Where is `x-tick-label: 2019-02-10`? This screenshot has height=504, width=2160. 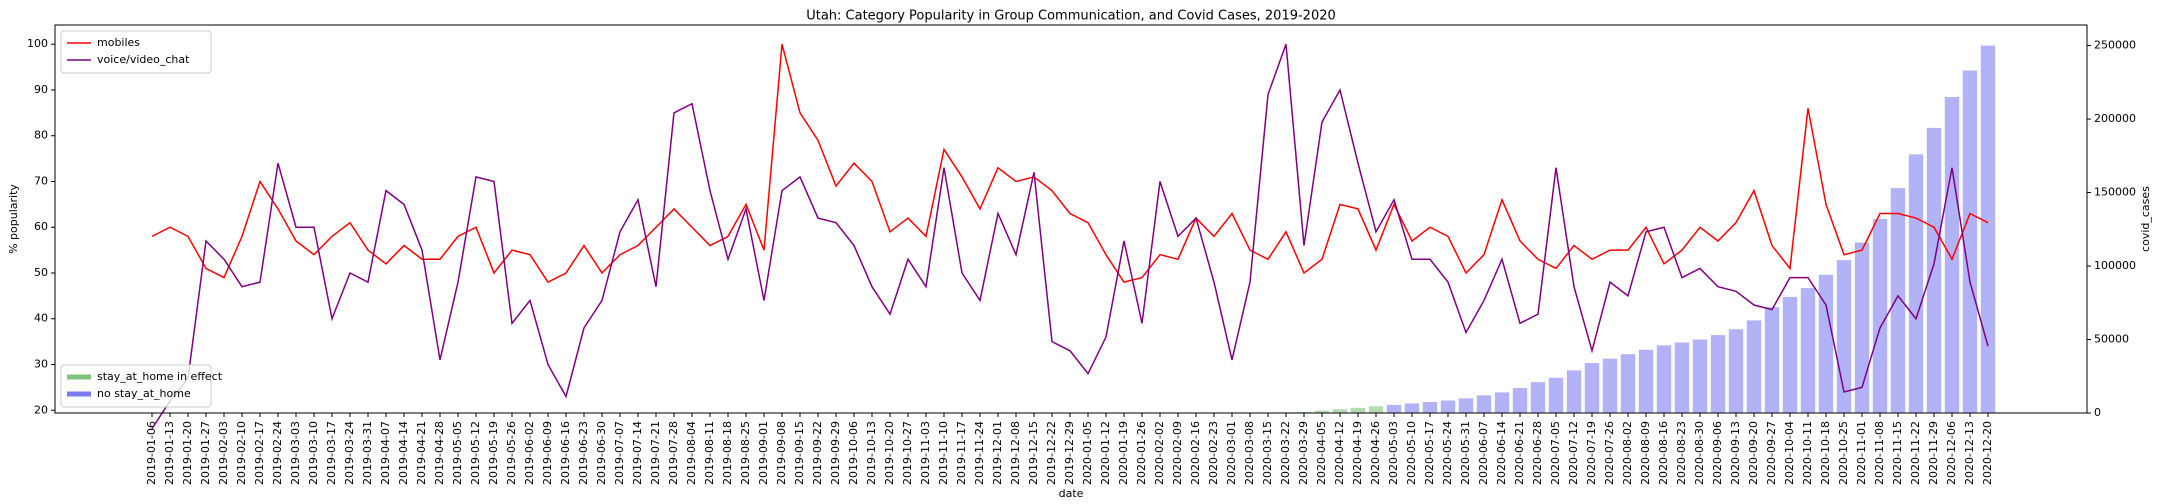
x-tick-label: 2019-02-10 is located at coordinates (241, 453).